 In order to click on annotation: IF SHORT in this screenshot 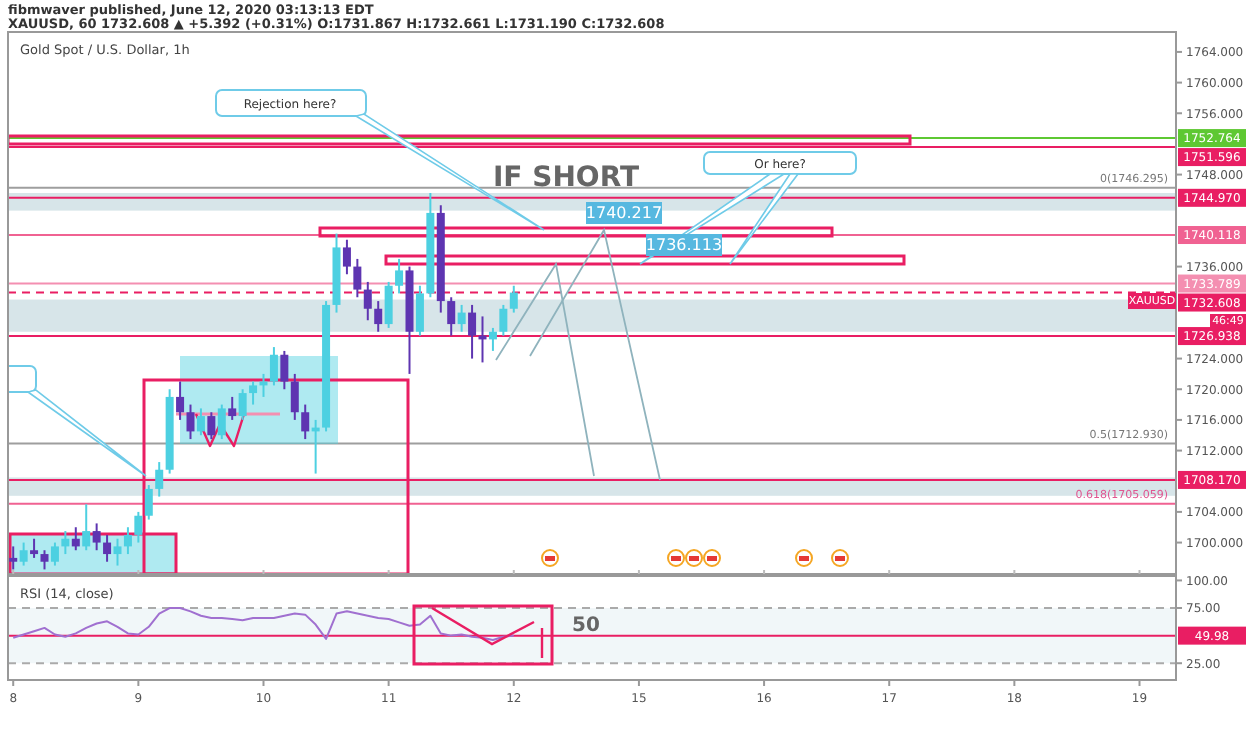, I will do `click(566, 178)`.